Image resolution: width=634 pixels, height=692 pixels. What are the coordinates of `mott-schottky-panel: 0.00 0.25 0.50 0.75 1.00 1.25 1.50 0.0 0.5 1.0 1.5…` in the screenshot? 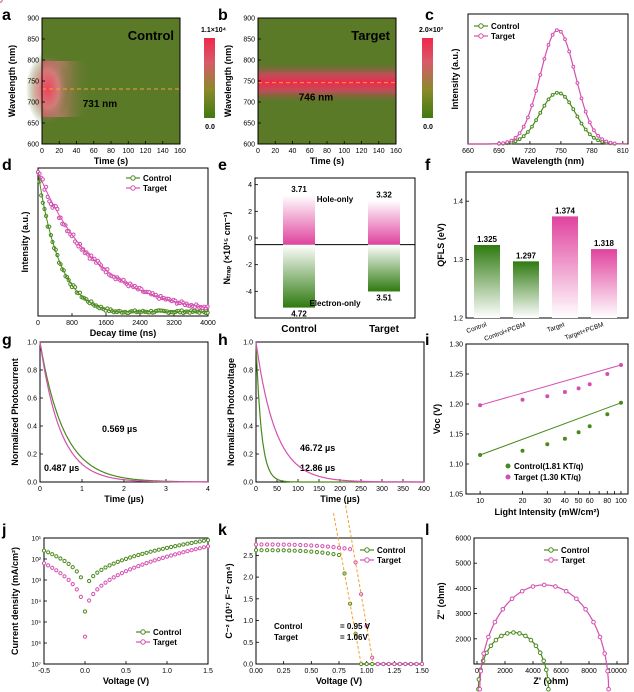 It's located at (326, 595).